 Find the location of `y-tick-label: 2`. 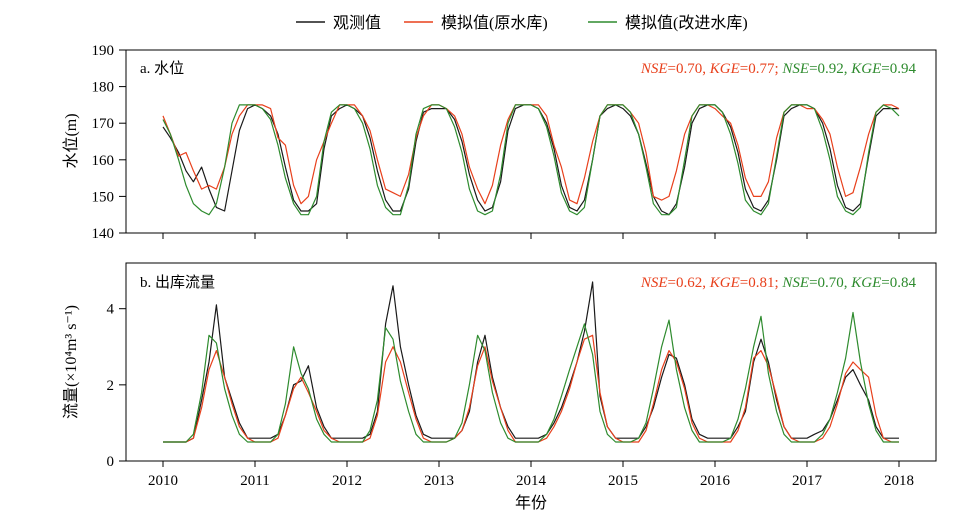

y-tick-label: 2 is located at coordinates (111, 386).